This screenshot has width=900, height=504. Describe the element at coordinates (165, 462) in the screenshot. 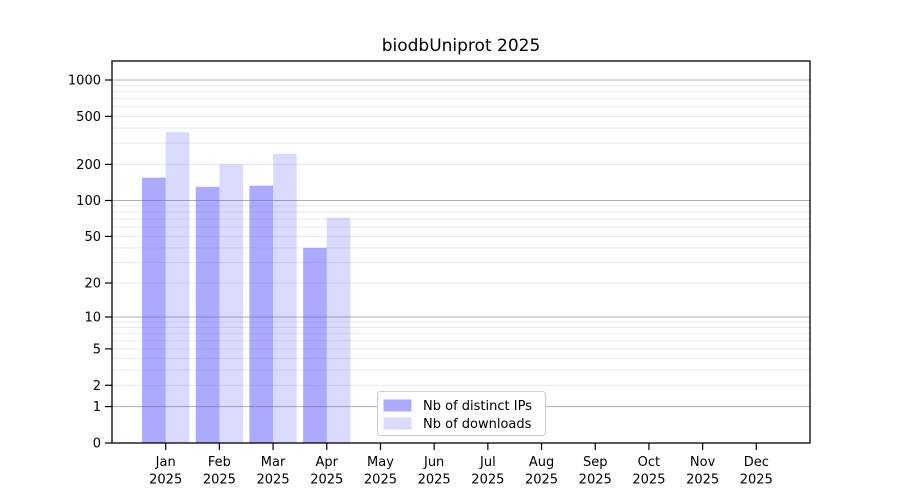

I see `x-tick-label-month: Jan` at that location.